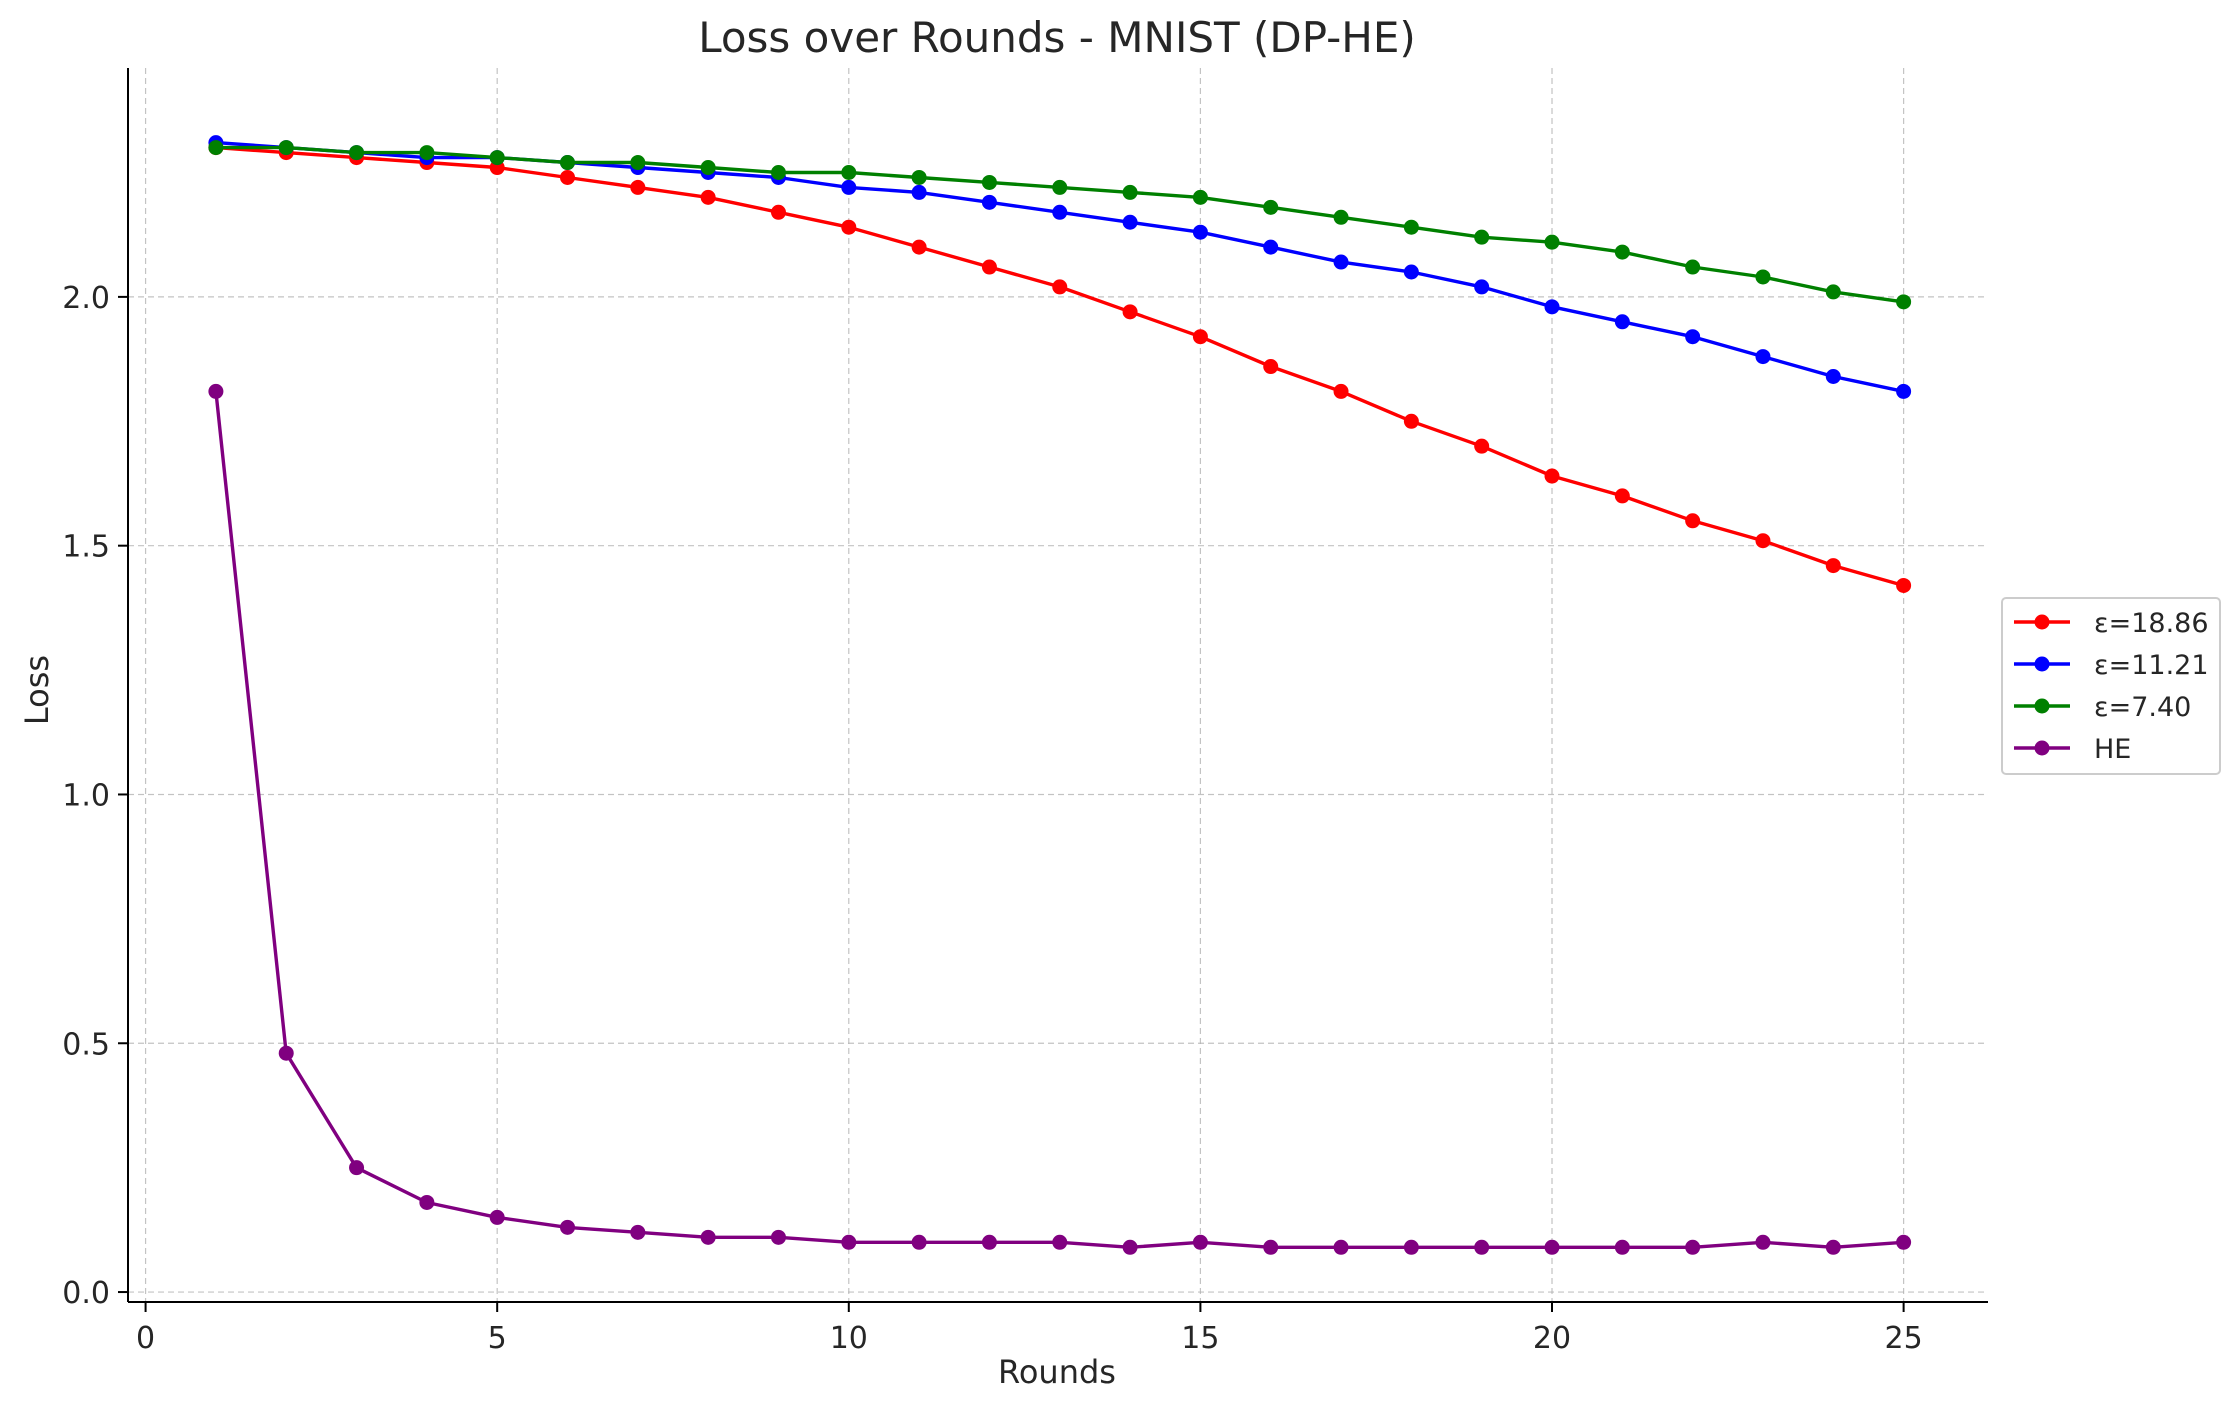 Image resolution: width=2238 pixels, height=1409 pixels. I want to click on legend-item: ε=18.86, so click(2111, 623).